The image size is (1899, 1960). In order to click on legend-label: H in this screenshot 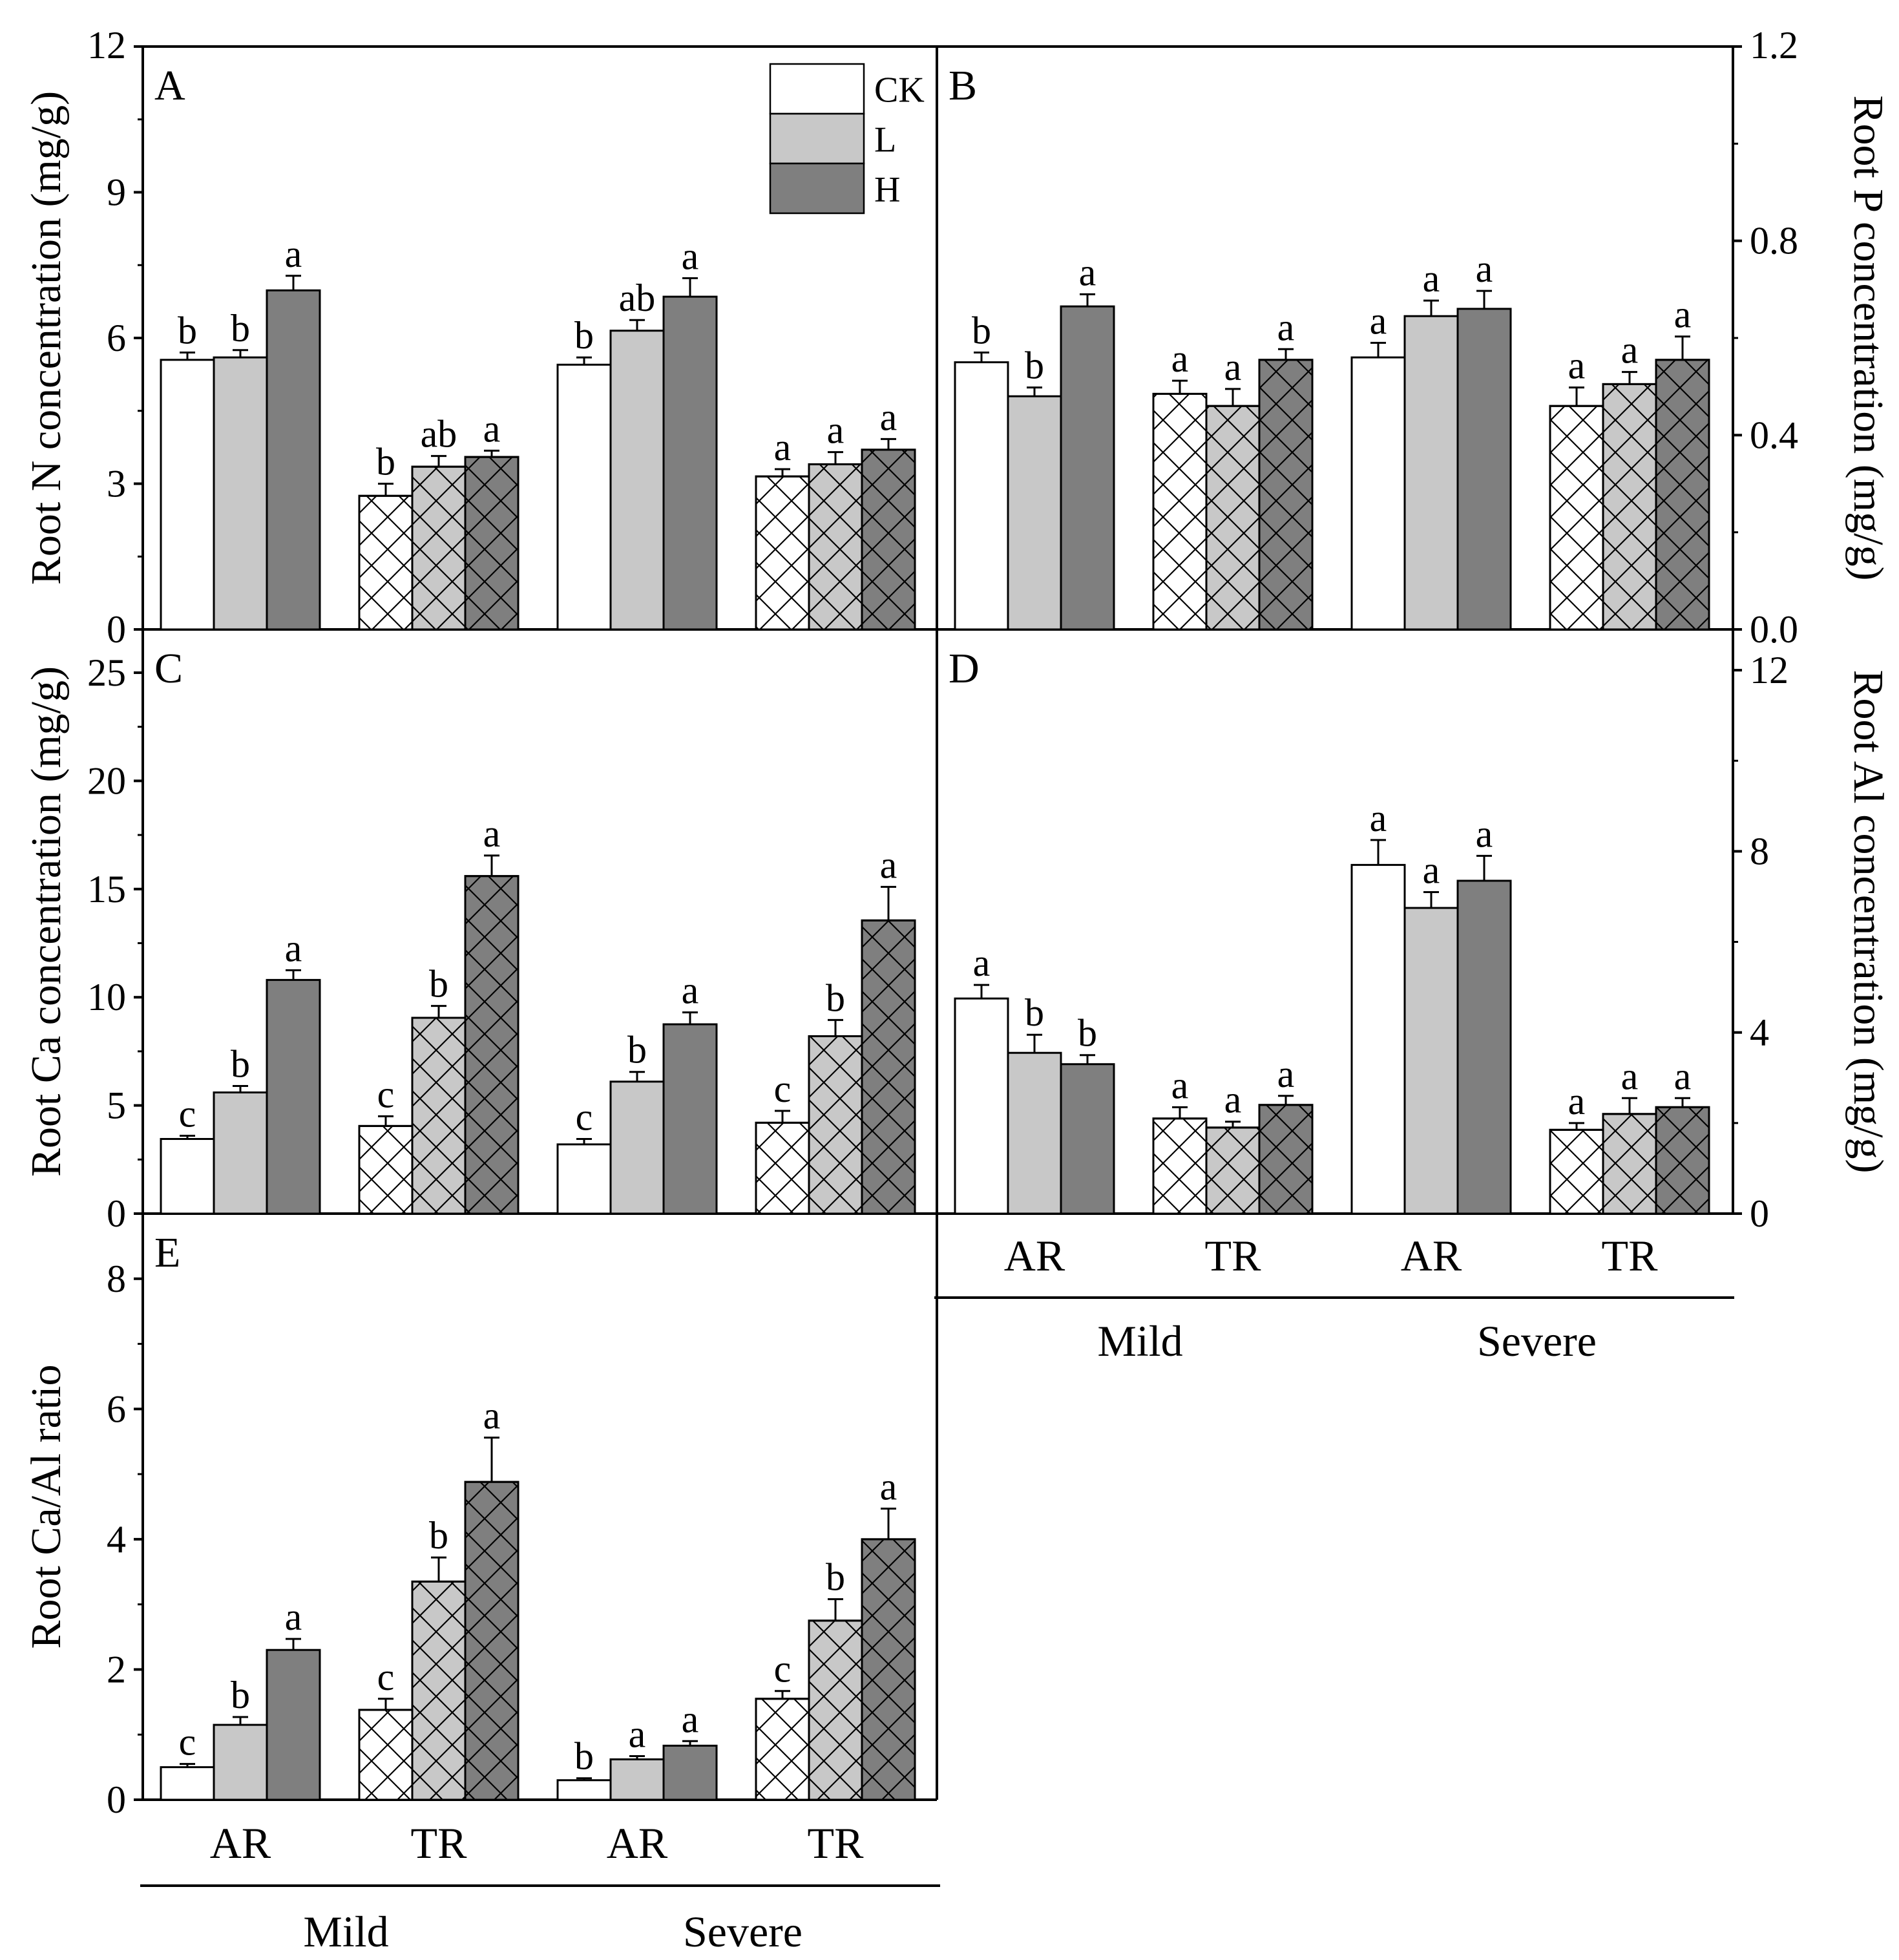, I will do `click(887, 190)`.